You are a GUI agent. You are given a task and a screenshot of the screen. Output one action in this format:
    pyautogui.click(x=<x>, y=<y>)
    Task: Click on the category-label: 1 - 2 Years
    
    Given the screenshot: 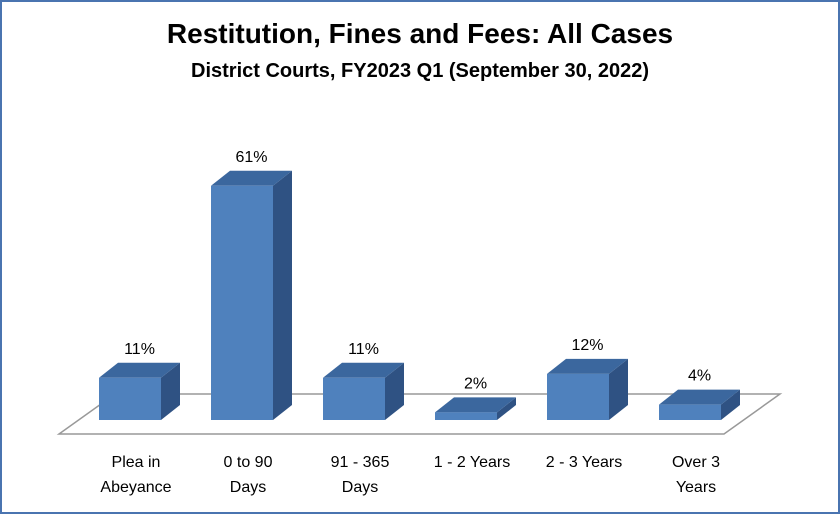 What is the action you would take?
    pyautogui.click(x=472, y=462)
    